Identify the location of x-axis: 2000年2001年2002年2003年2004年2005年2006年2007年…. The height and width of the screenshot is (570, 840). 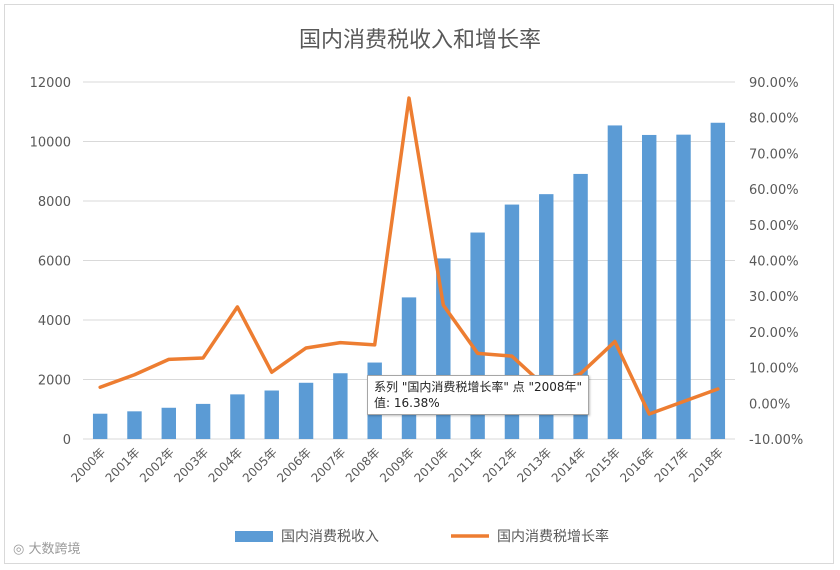
(397, 465).